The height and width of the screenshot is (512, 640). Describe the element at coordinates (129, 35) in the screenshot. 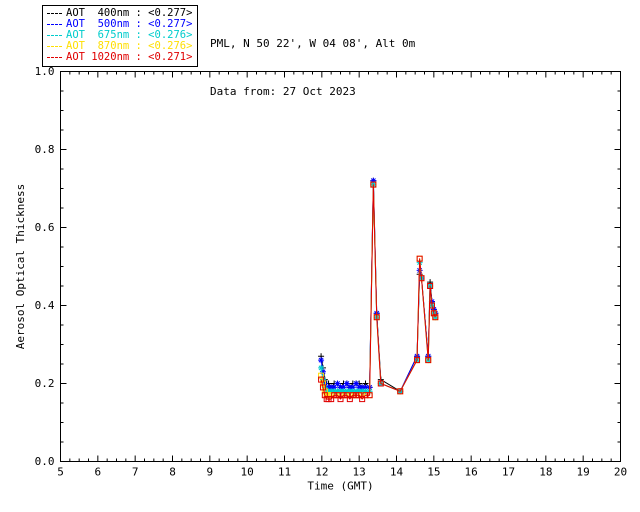

I see `legend-entry-label: AOT 675nm : <0.276>` at that location.